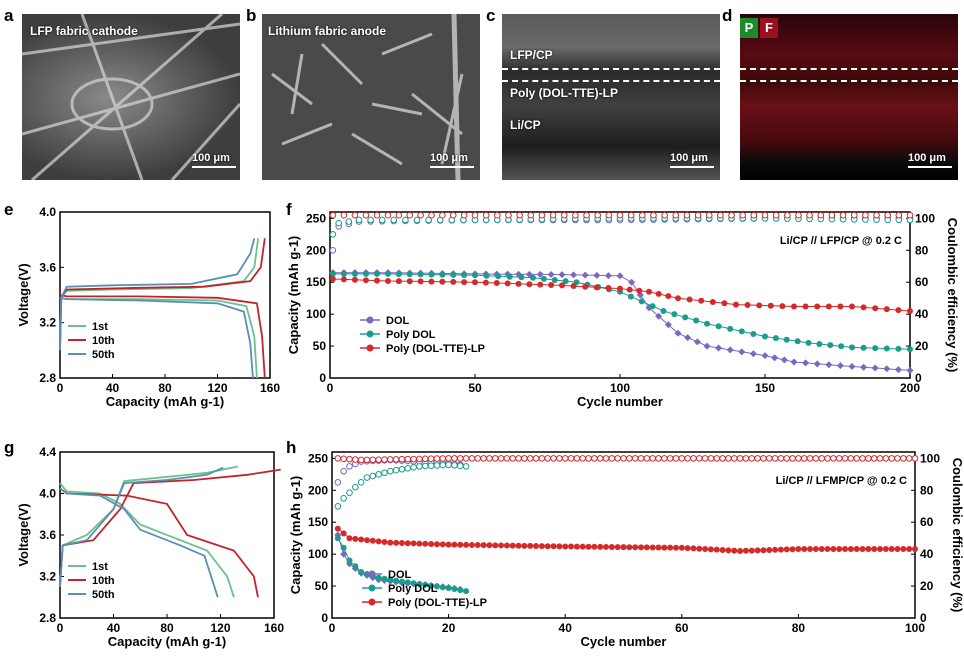 The height and width of the screenshot is (661, 964). I want to click on x-axis-label: Capacity (mAh g-1), so click(167, 641).